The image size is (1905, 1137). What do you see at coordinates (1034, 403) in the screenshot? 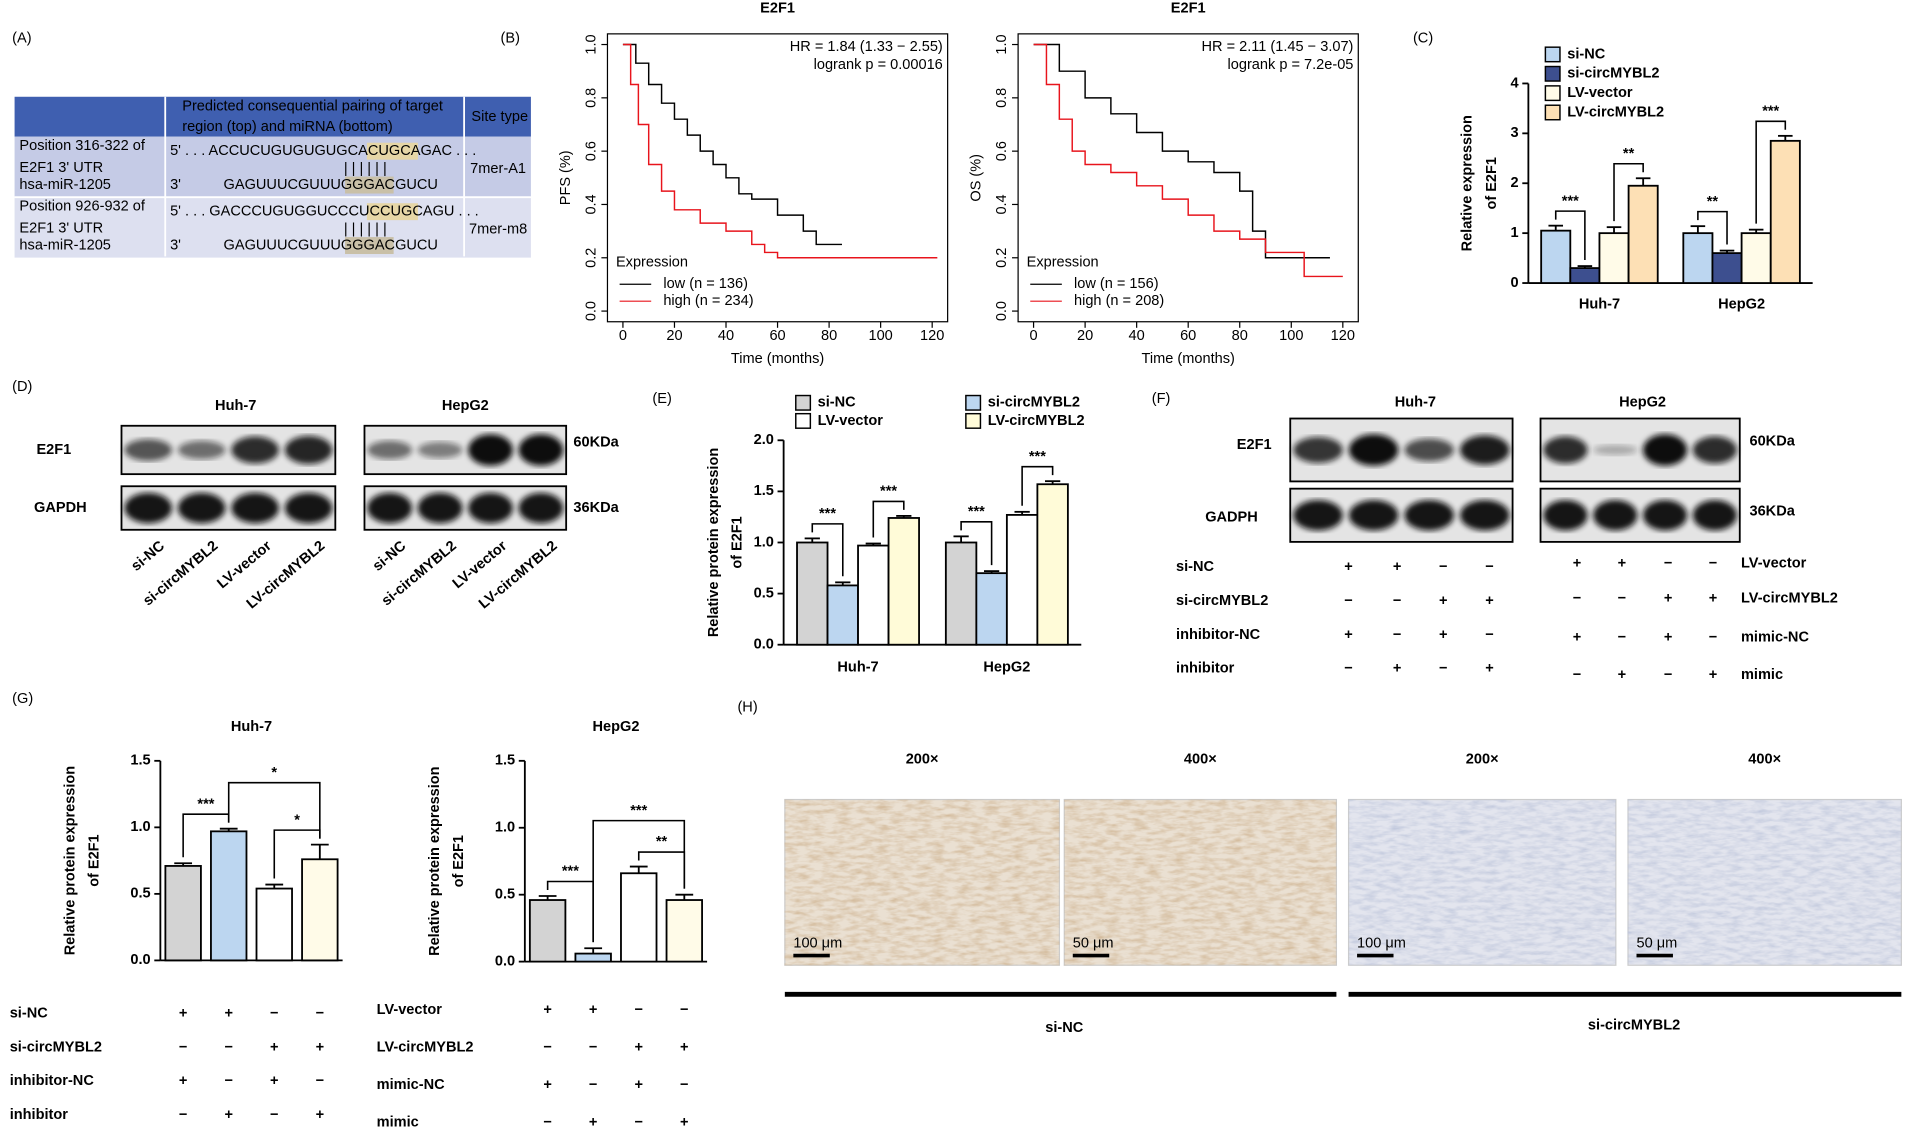
I see `legend-label: si-circMYBL2` at bounding box center [1034, 403].